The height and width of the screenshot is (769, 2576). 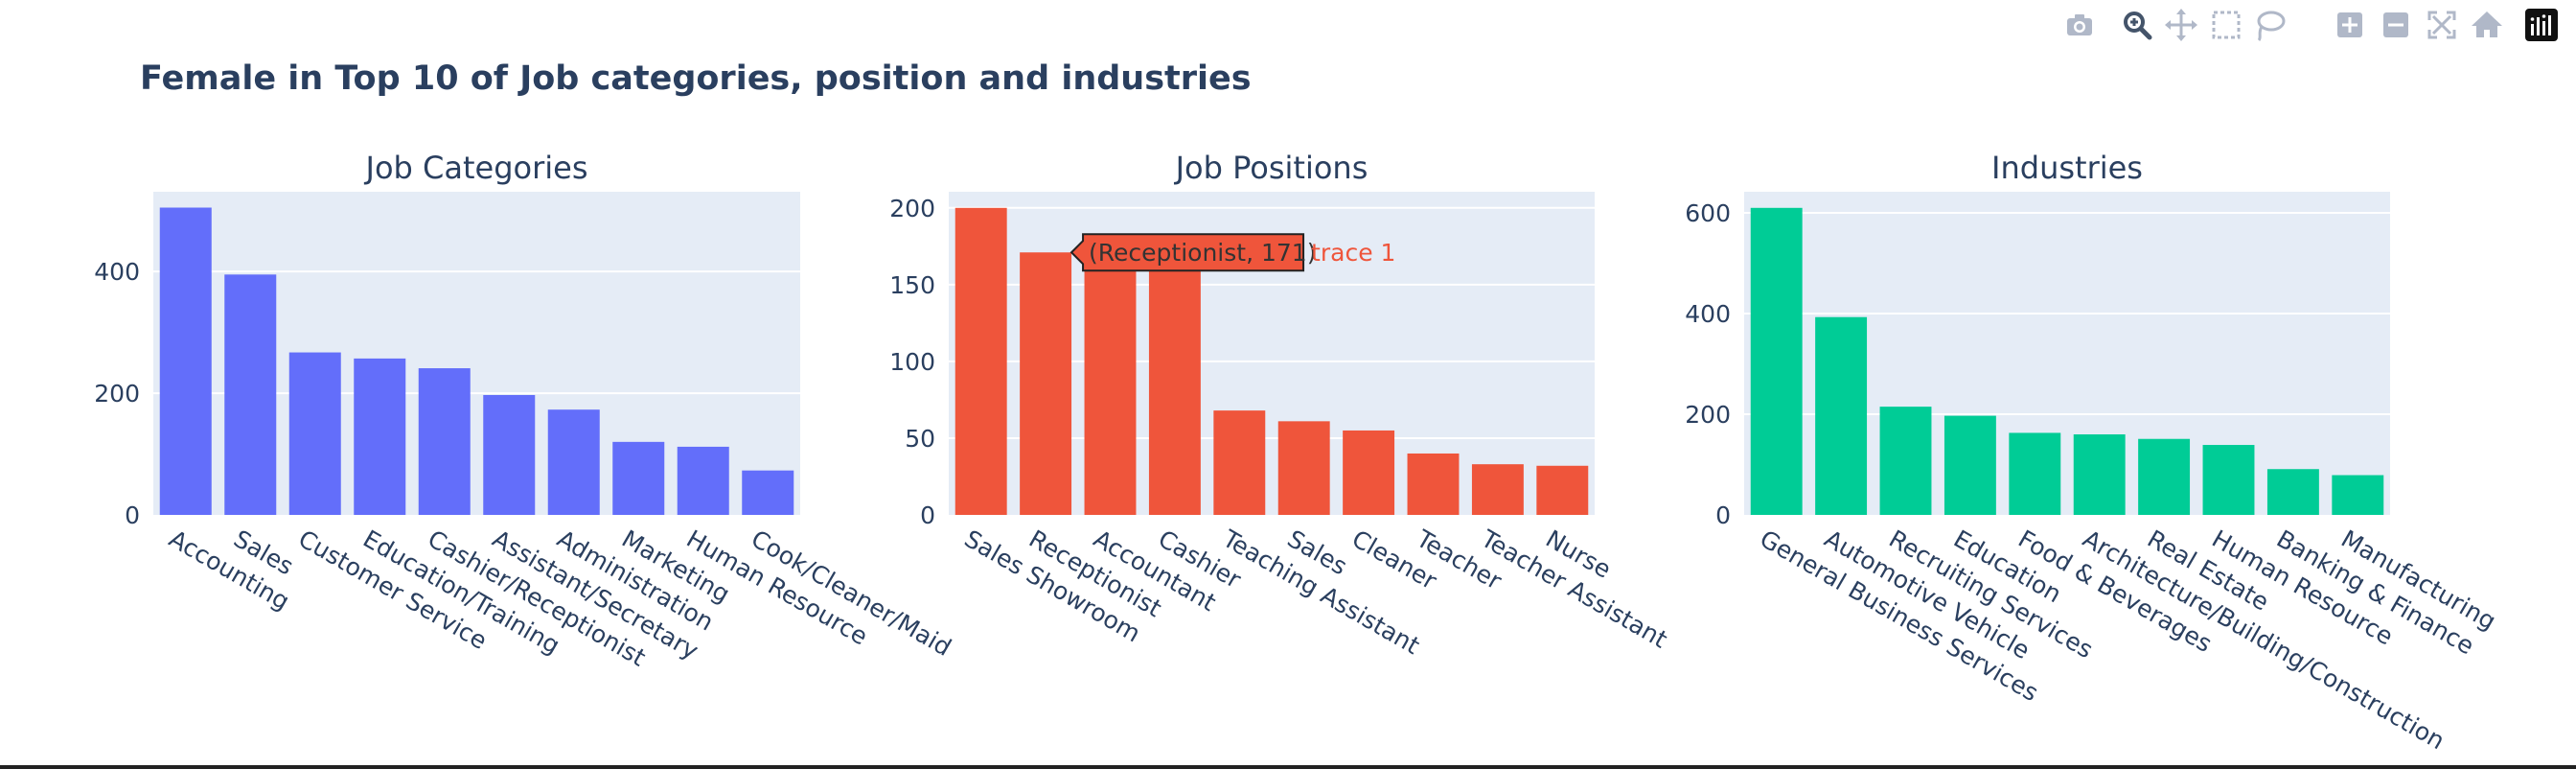 What do you see at coordinates (2396, 25) in the screenshot?
I see `zoom-out-icon` at bounding box center [2396, 25].